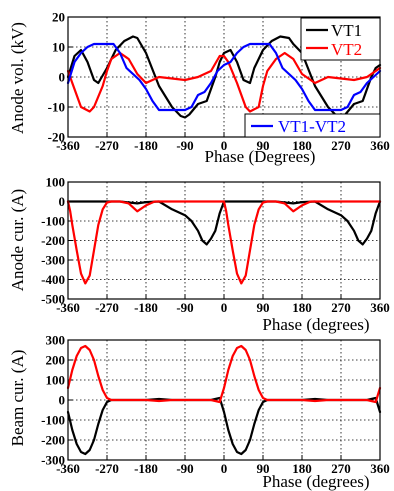  Describe the element at coordinates (346, 49) in the screenshot. I see `legend-label-vt2: VT2` at that location.